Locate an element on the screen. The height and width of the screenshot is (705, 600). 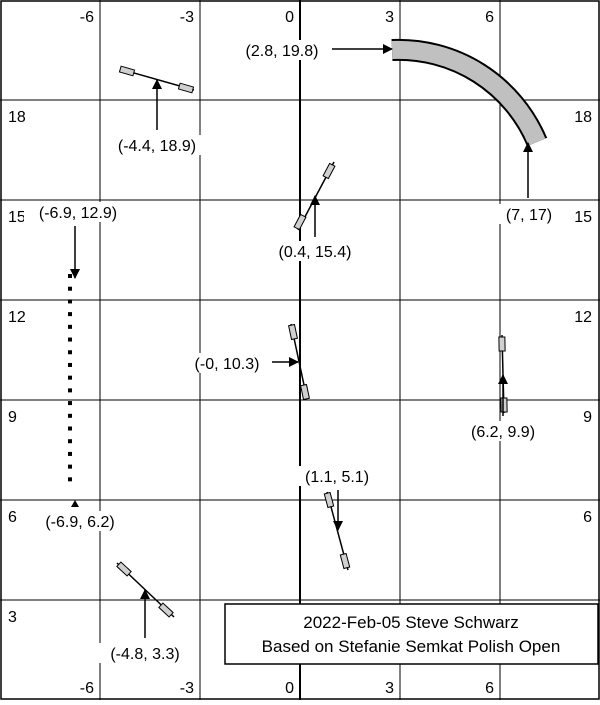
dotted-line-end-marker is located at coordinates (75, 503).